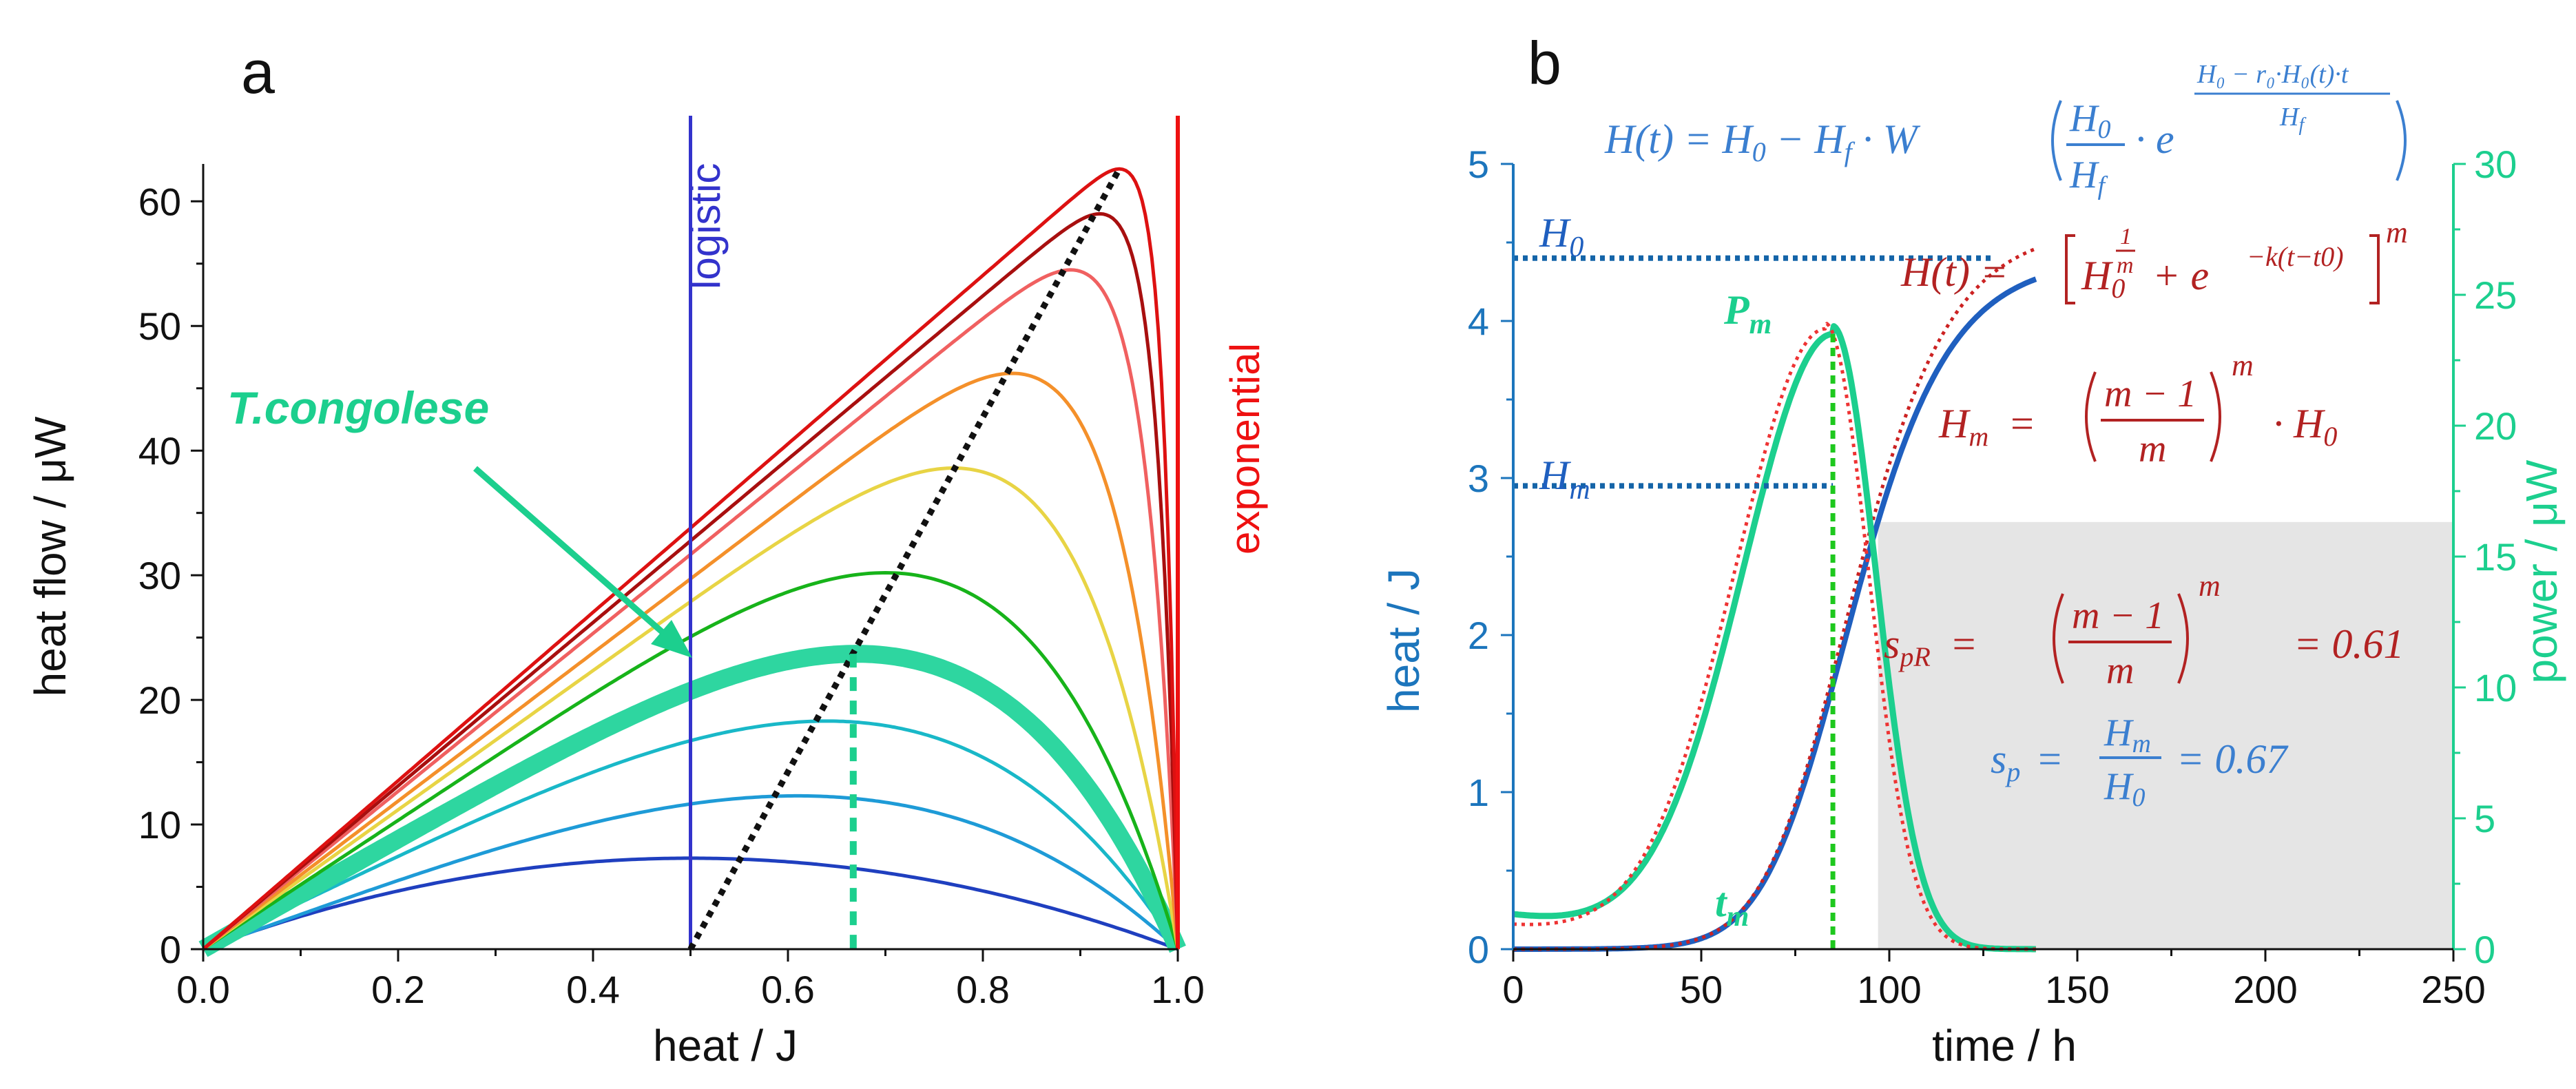  I want to click on pm-label: Pm, so click(1747, 313).